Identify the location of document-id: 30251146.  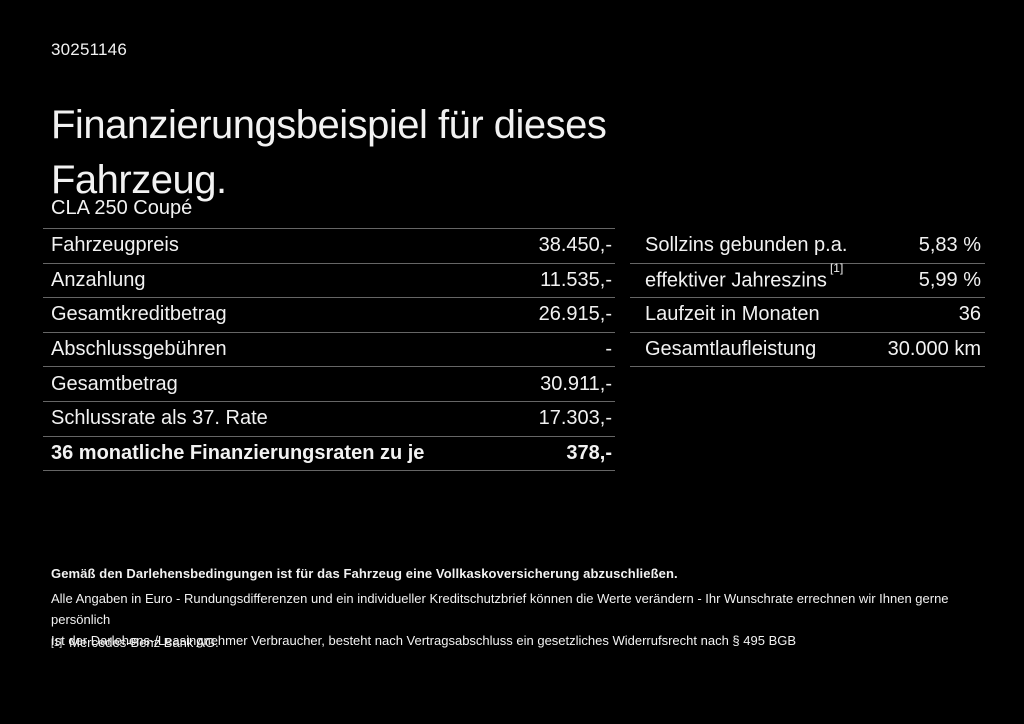
(89, 49).